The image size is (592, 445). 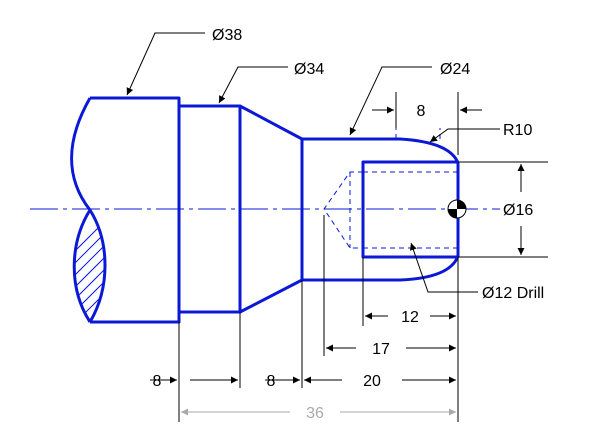 What do you see at coordinates (315, 413) in the screenshot?
I see `label-dim-36: 36` at bounding box center [315, 413].